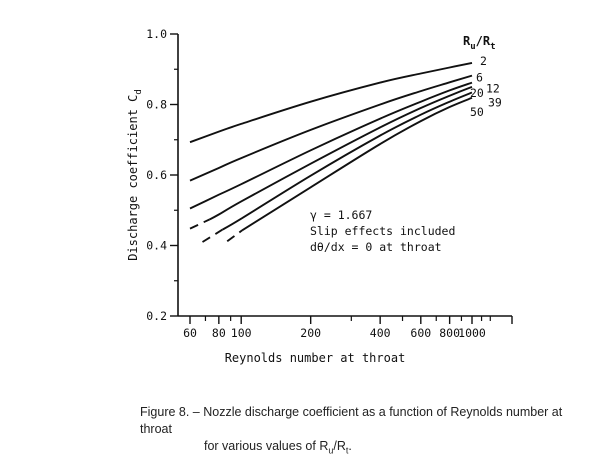 This screenshot has height=460, width=603. Describe the element at coordinates (493, 89) in the screenshot. I see `curve-label-12: 12` at that location.